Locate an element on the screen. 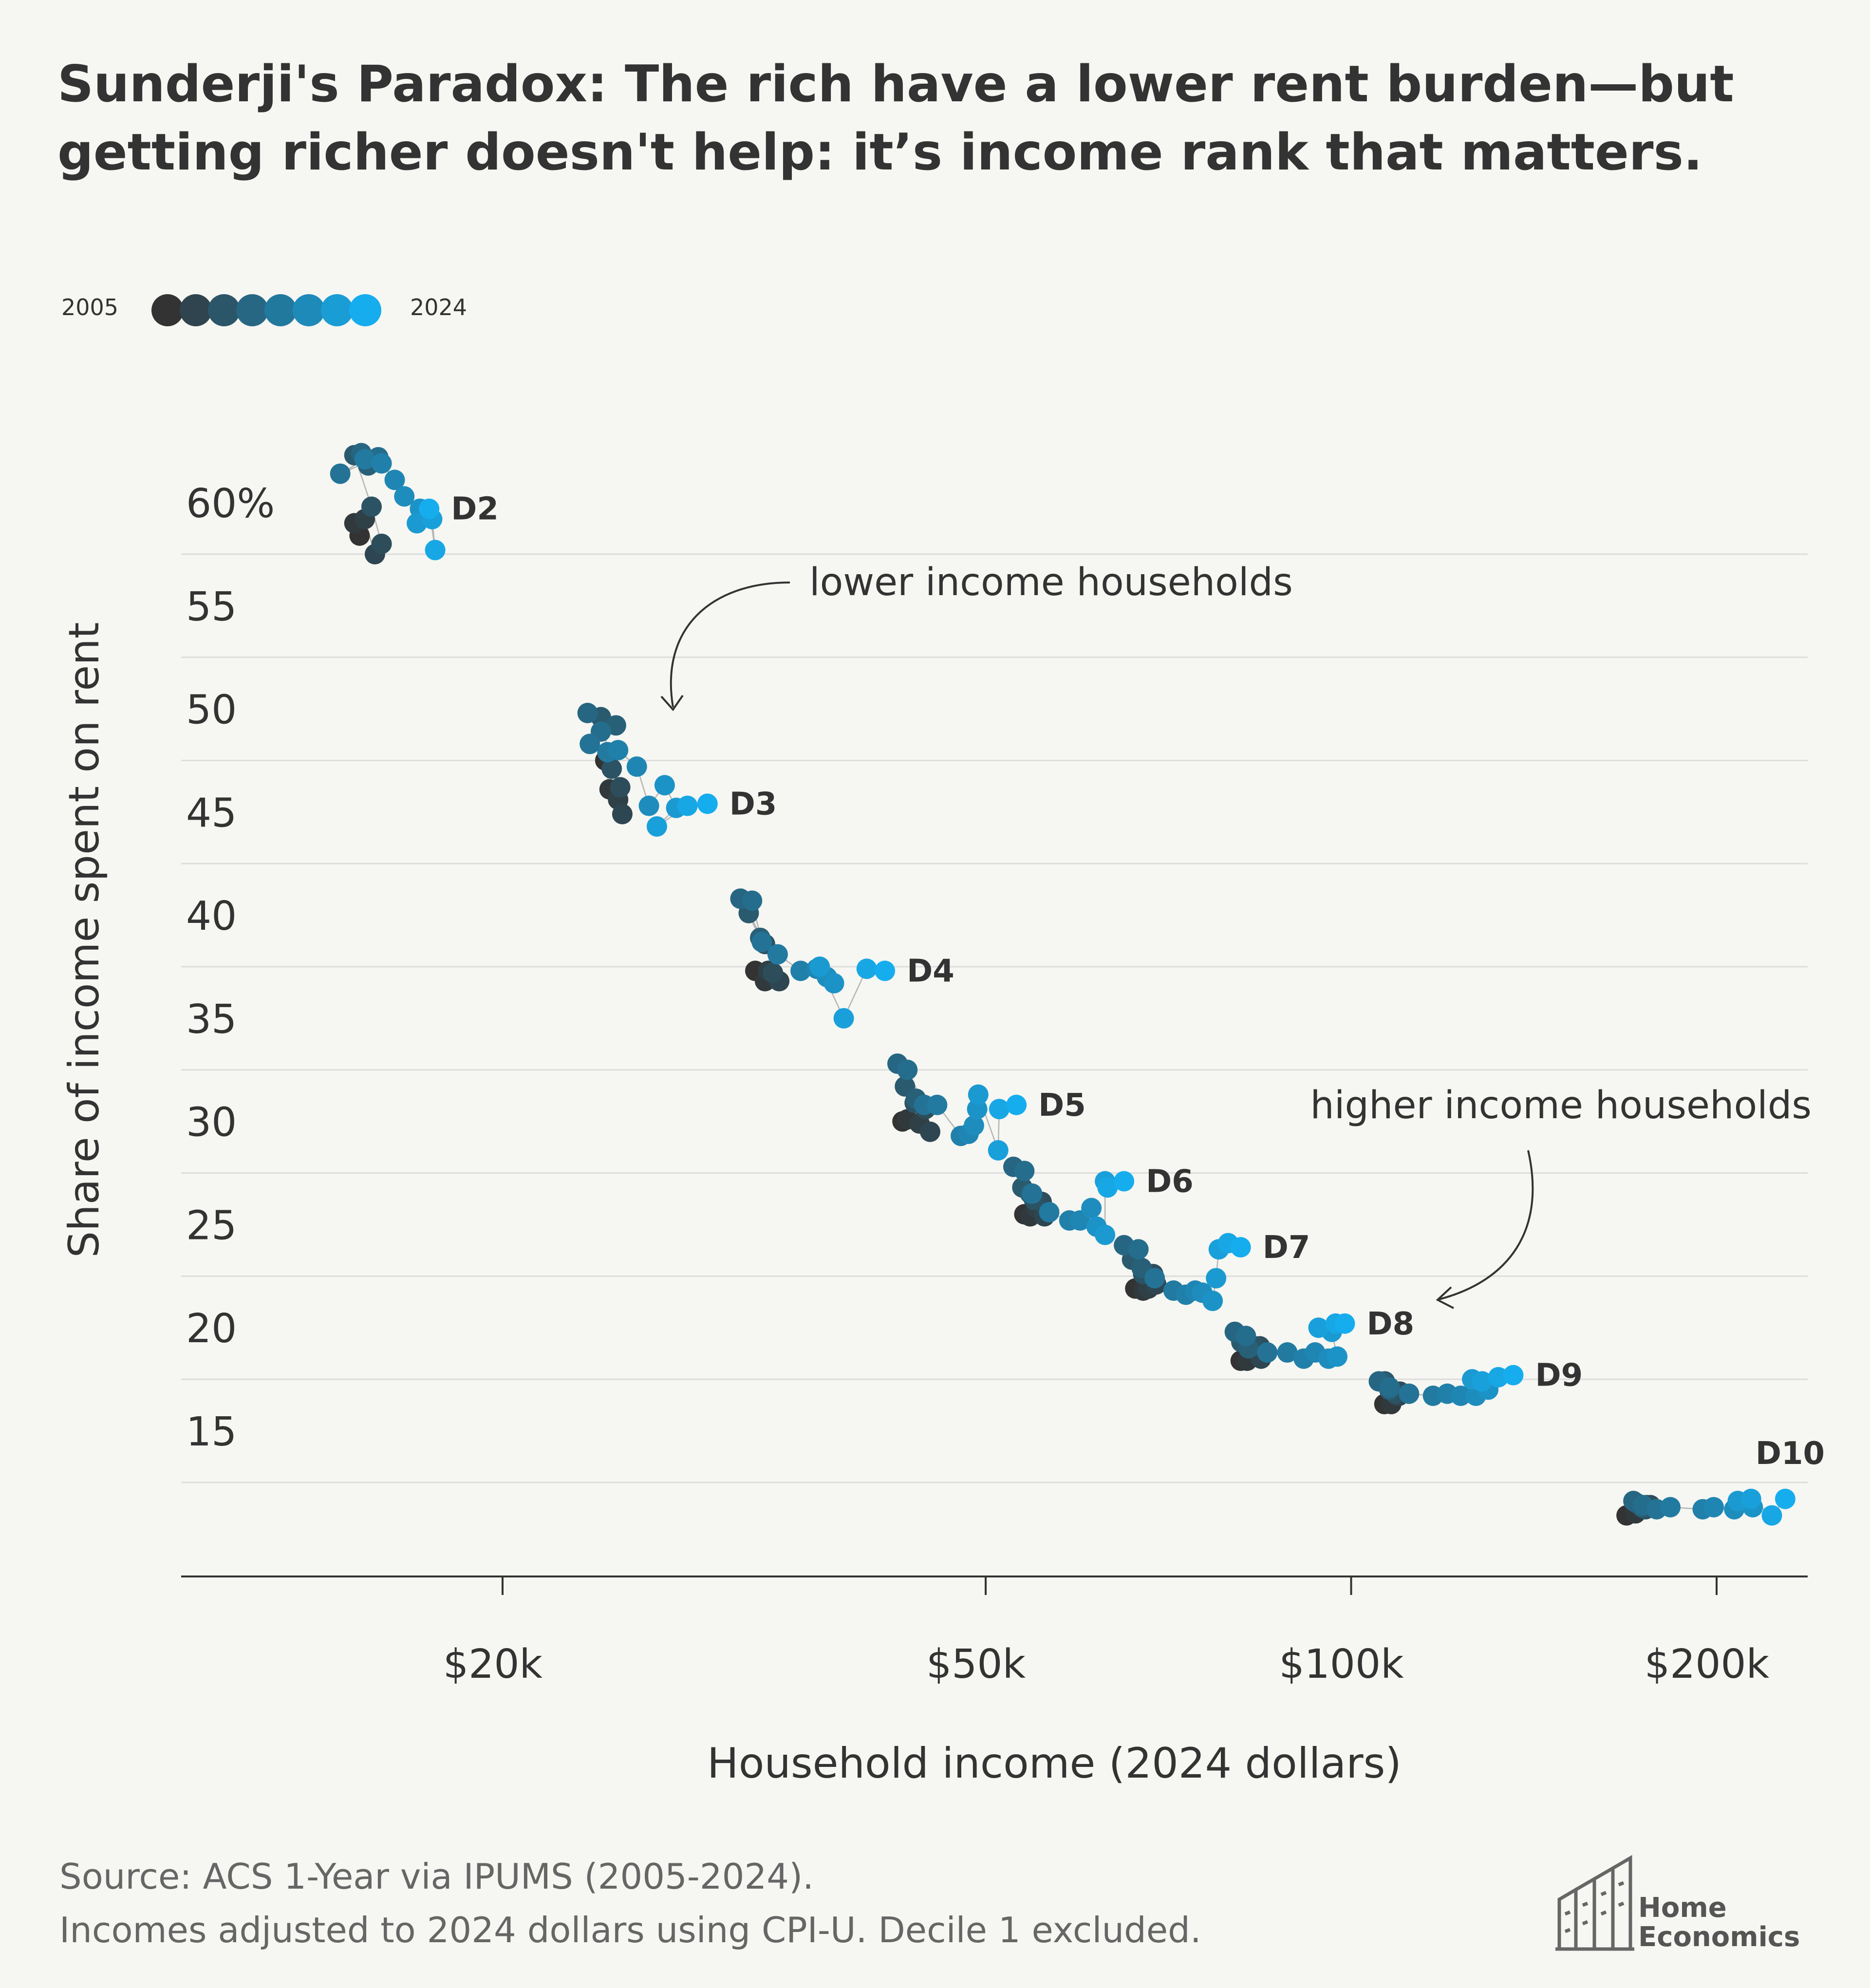 Image resolution: width=1870 pixels, height=1988 pixels. series-label: D6 is located at coordinates (1170, 1181).